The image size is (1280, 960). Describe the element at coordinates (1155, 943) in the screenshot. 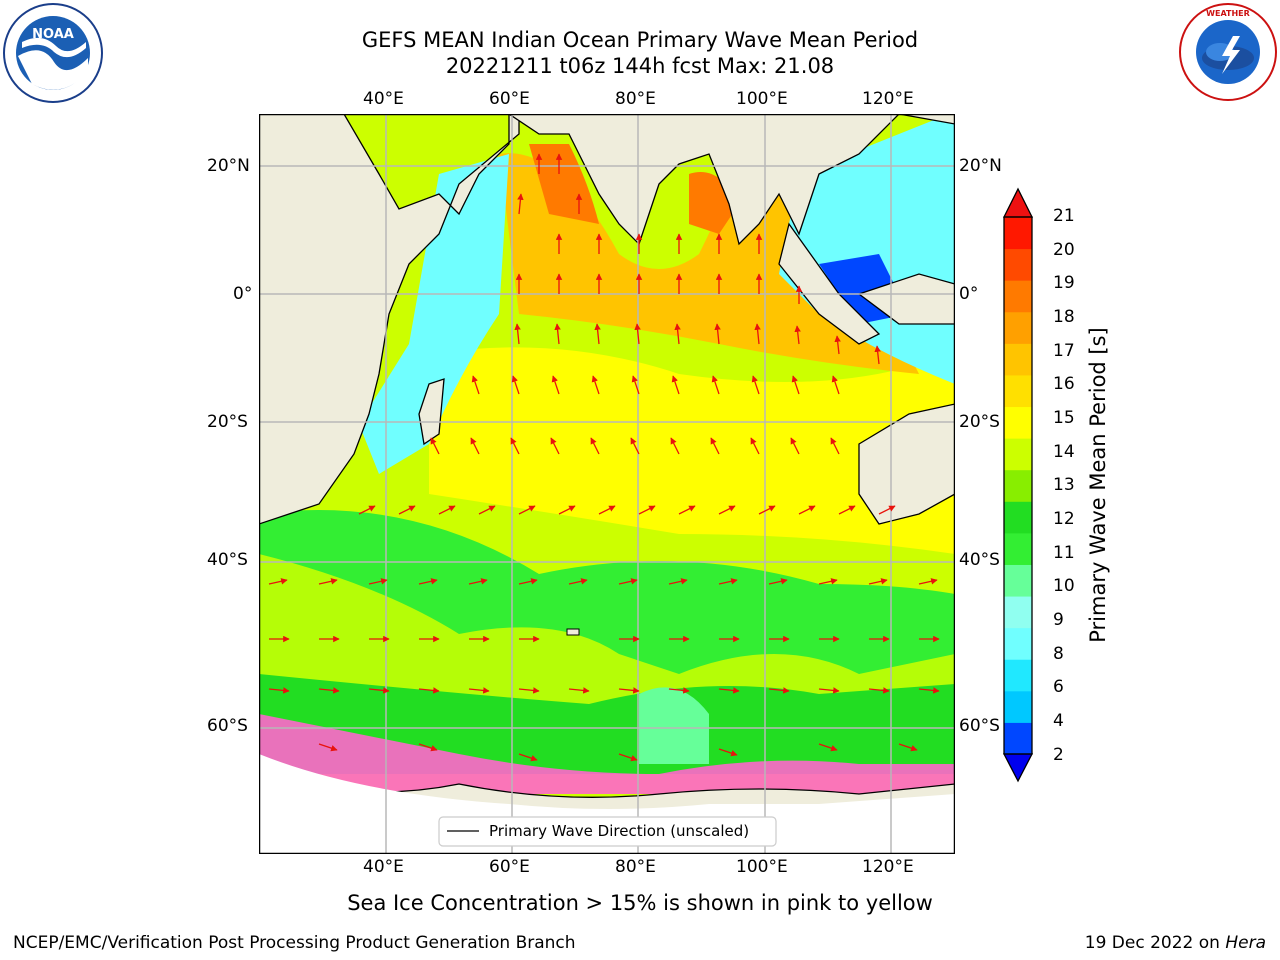

I see `footer-date: 19 Dec 2022 on` at that location.